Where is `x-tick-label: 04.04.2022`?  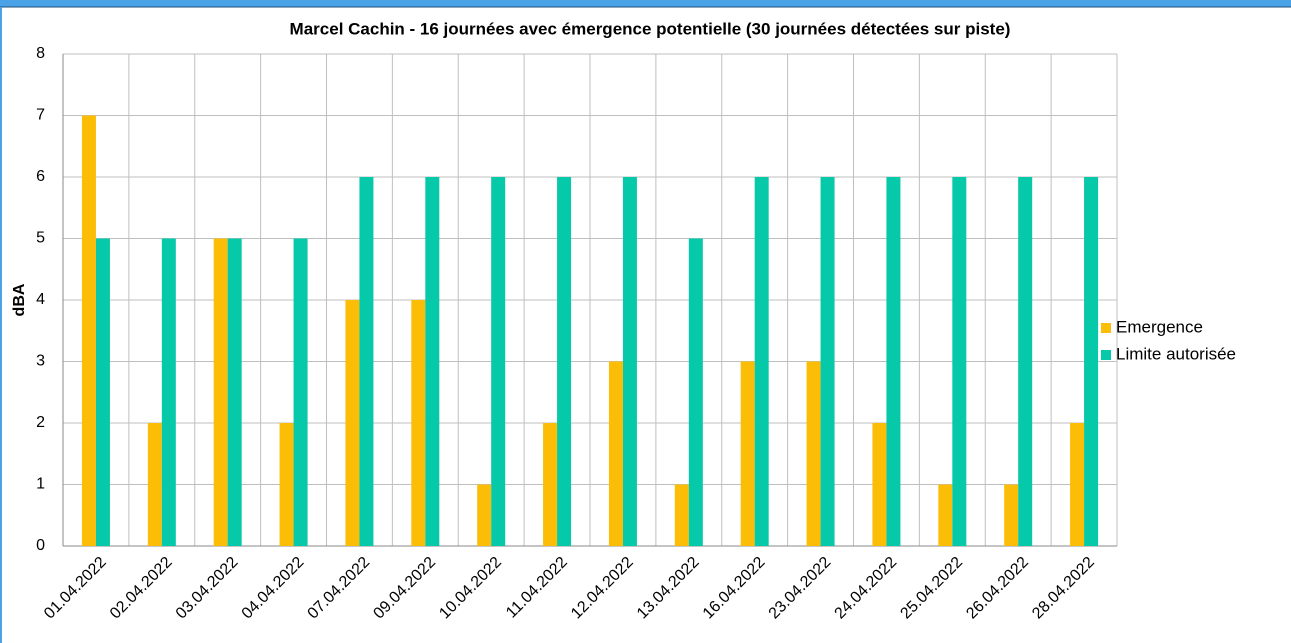
x-tick-label: 04.04.2022 is located at coordinates (273, 588).